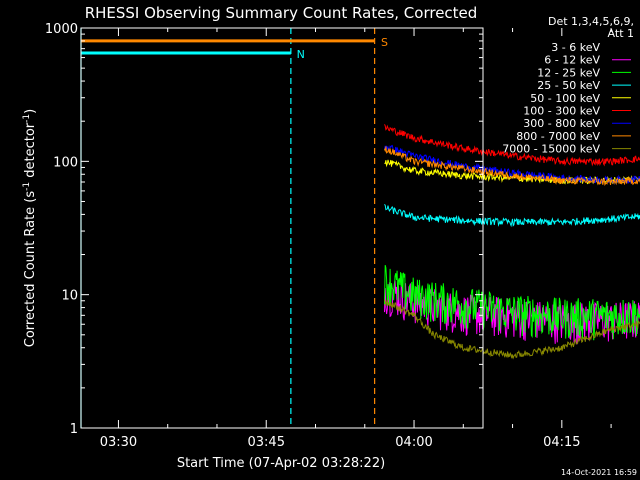  Describe the element at coordinates (413, 442) in the screenshot. I see `x-tick-label: 04:00` at that location.